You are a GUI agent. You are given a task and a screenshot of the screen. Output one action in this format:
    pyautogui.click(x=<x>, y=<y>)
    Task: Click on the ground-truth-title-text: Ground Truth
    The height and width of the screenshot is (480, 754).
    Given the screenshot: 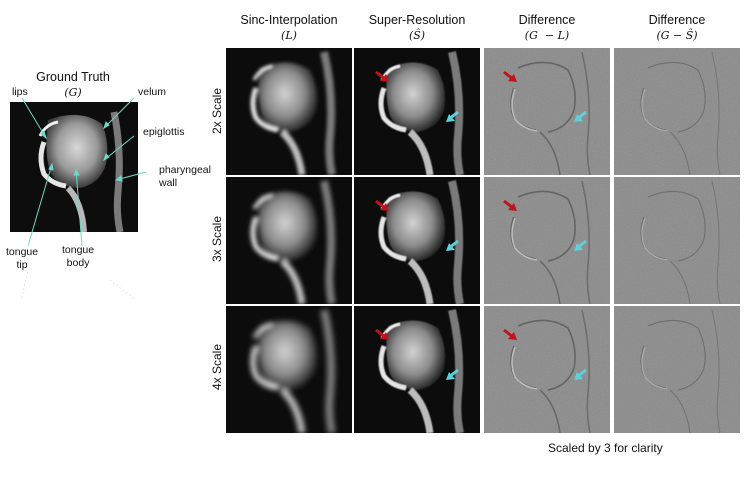 What is the action you would take?
    pyautogui.click(x=73, y=77)
    